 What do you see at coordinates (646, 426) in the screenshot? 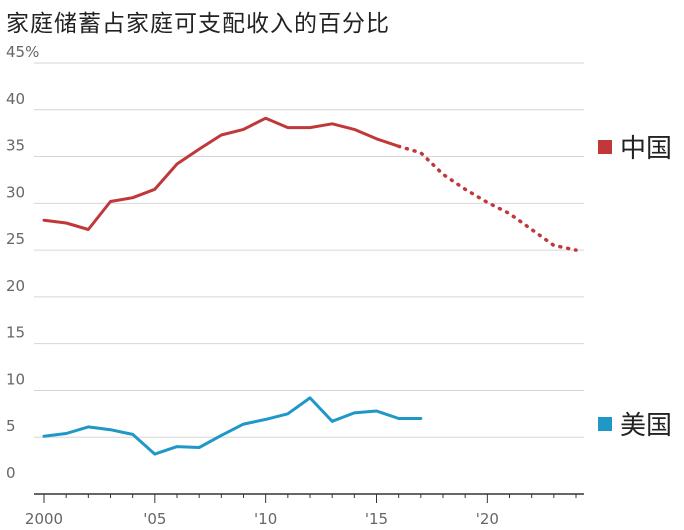
I see `legend-label-us: 美国` at bounding box center [646, 426].